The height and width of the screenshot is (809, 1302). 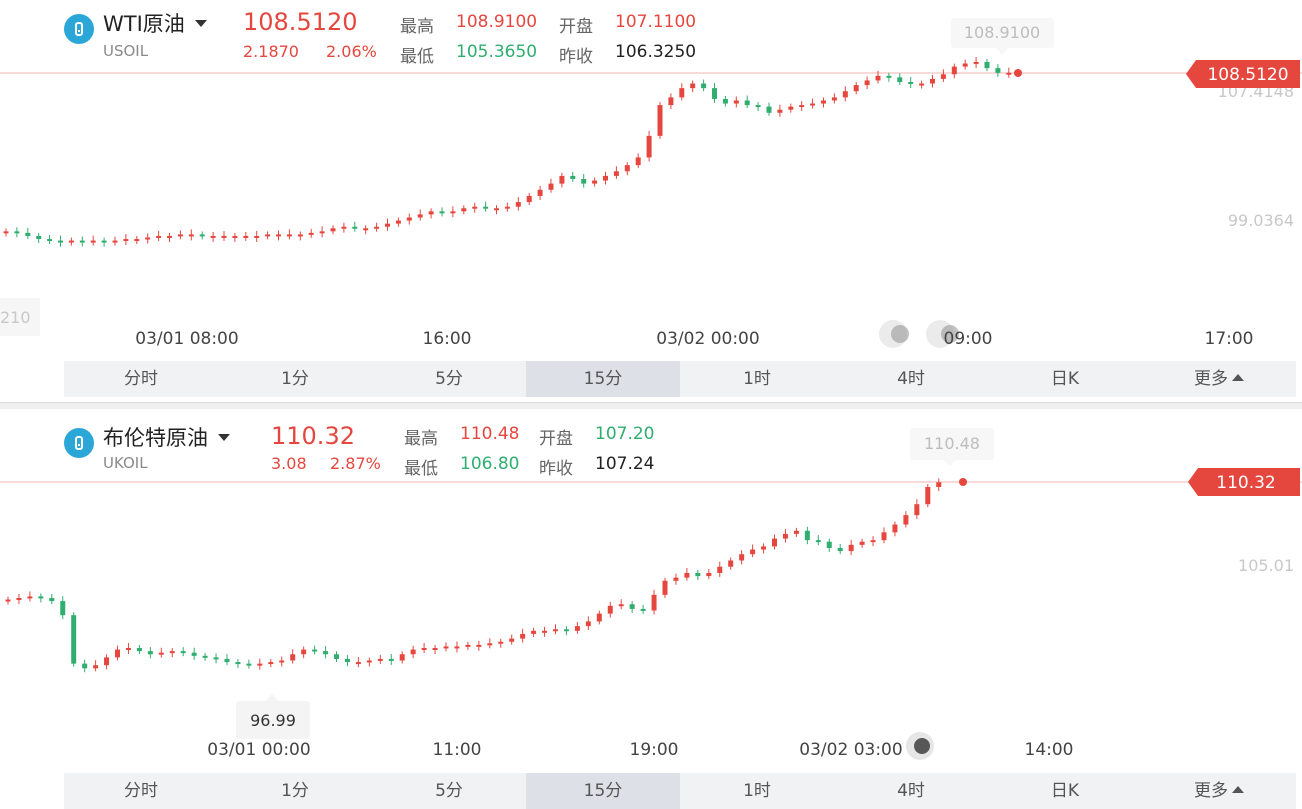 I want to click on symbol-name: WTI原油, so click(x=144, y=24).